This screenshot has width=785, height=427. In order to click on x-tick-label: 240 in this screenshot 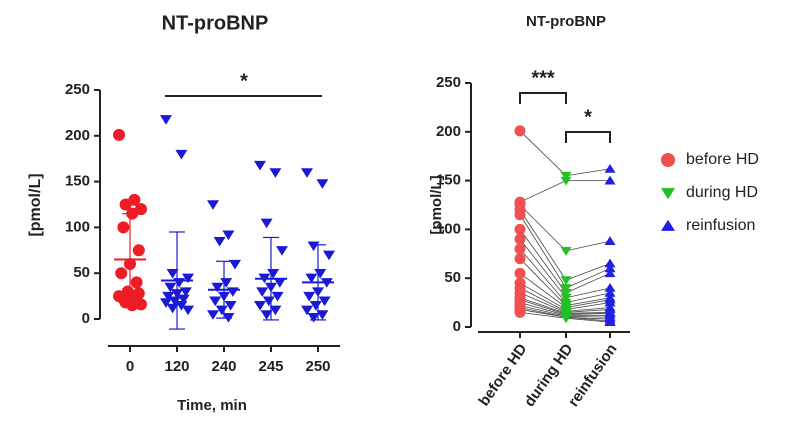, I will do `click(223, 366)`.